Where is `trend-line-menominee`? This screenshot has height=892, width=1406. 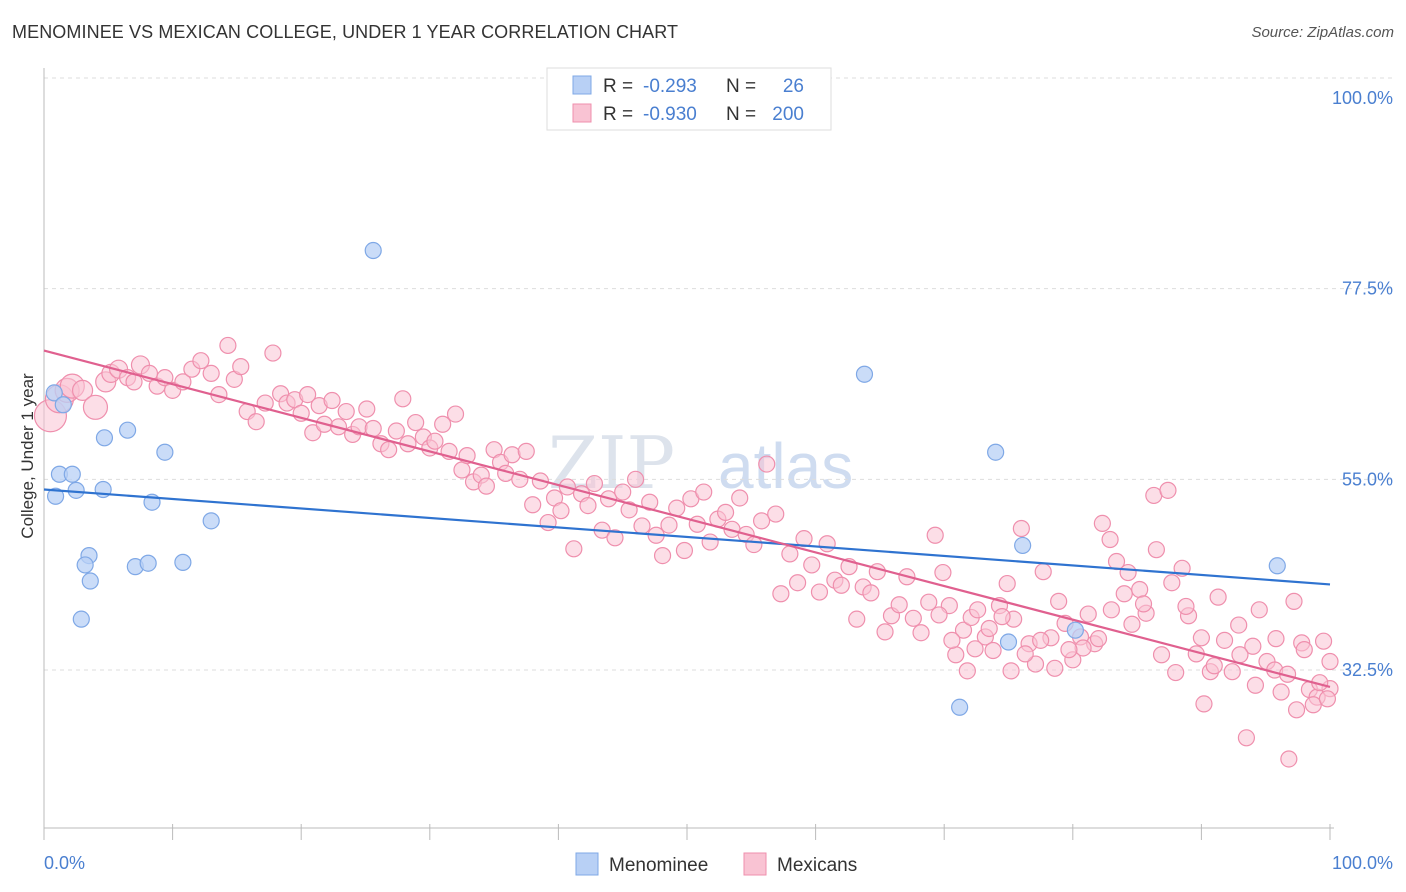
trend-line-menominee is located at coordinates (687, 537).